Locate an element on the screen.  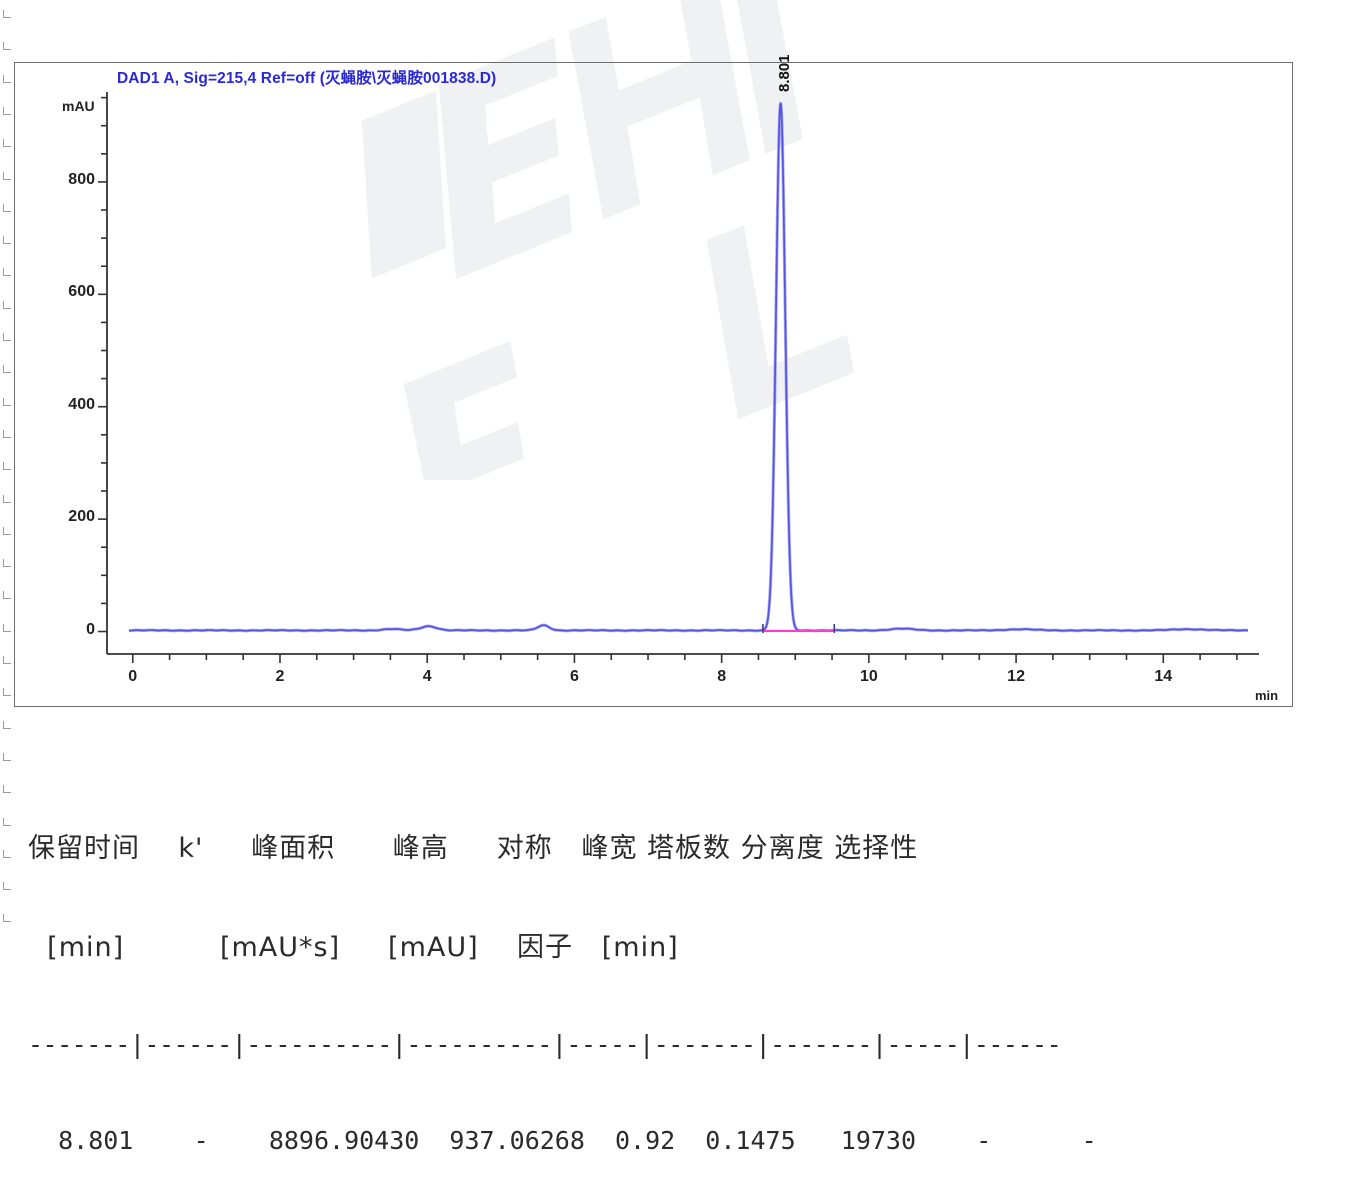
x-axis-tick-label: 8 is located at coordinates (722, 676).